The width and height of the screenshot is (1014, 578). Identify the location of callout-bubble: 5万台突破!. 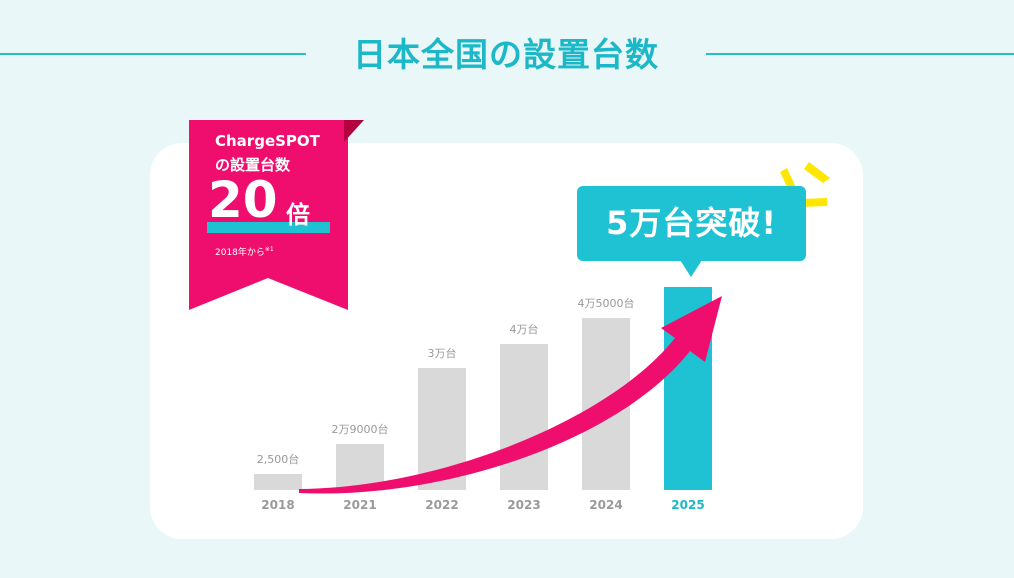
(691, 223).